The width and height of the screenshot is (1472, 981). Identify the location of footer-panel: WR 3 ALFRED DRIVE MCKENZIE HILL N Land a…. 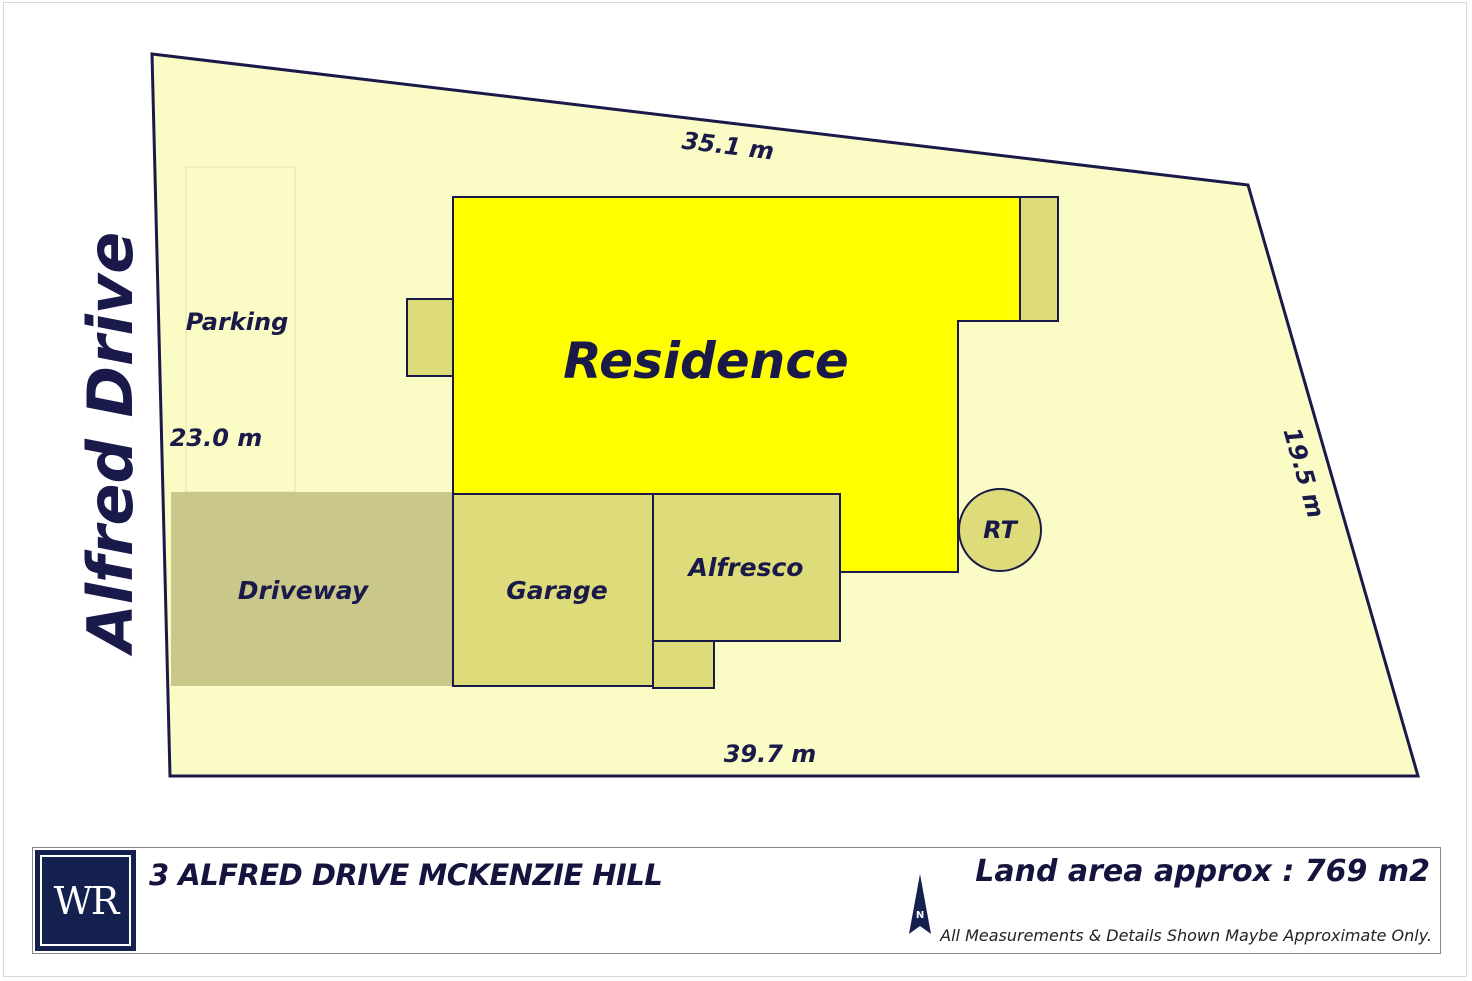
(736, 900).